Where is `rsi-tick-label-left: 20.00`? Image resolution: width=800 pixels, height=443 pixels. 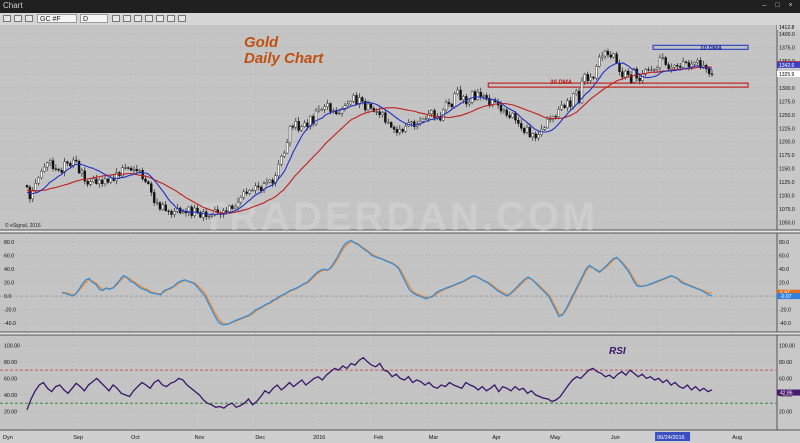
rsi-tick-label-left: 20.00 is located at coordinates (10, 412).